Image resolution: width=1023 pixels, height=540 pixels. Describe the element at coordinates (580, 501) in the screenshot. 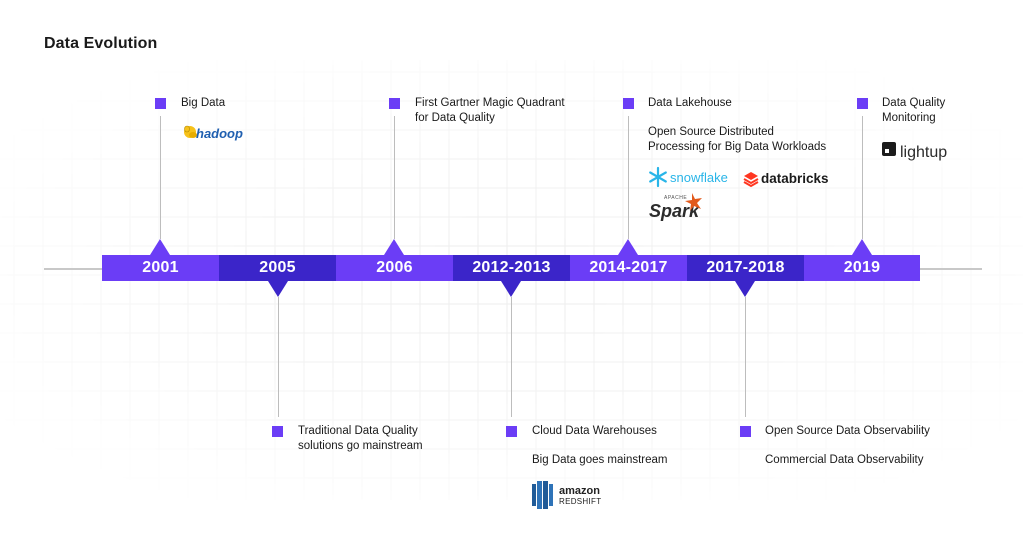

I see `redshift-logo-text: REDSHIFT` at that location.